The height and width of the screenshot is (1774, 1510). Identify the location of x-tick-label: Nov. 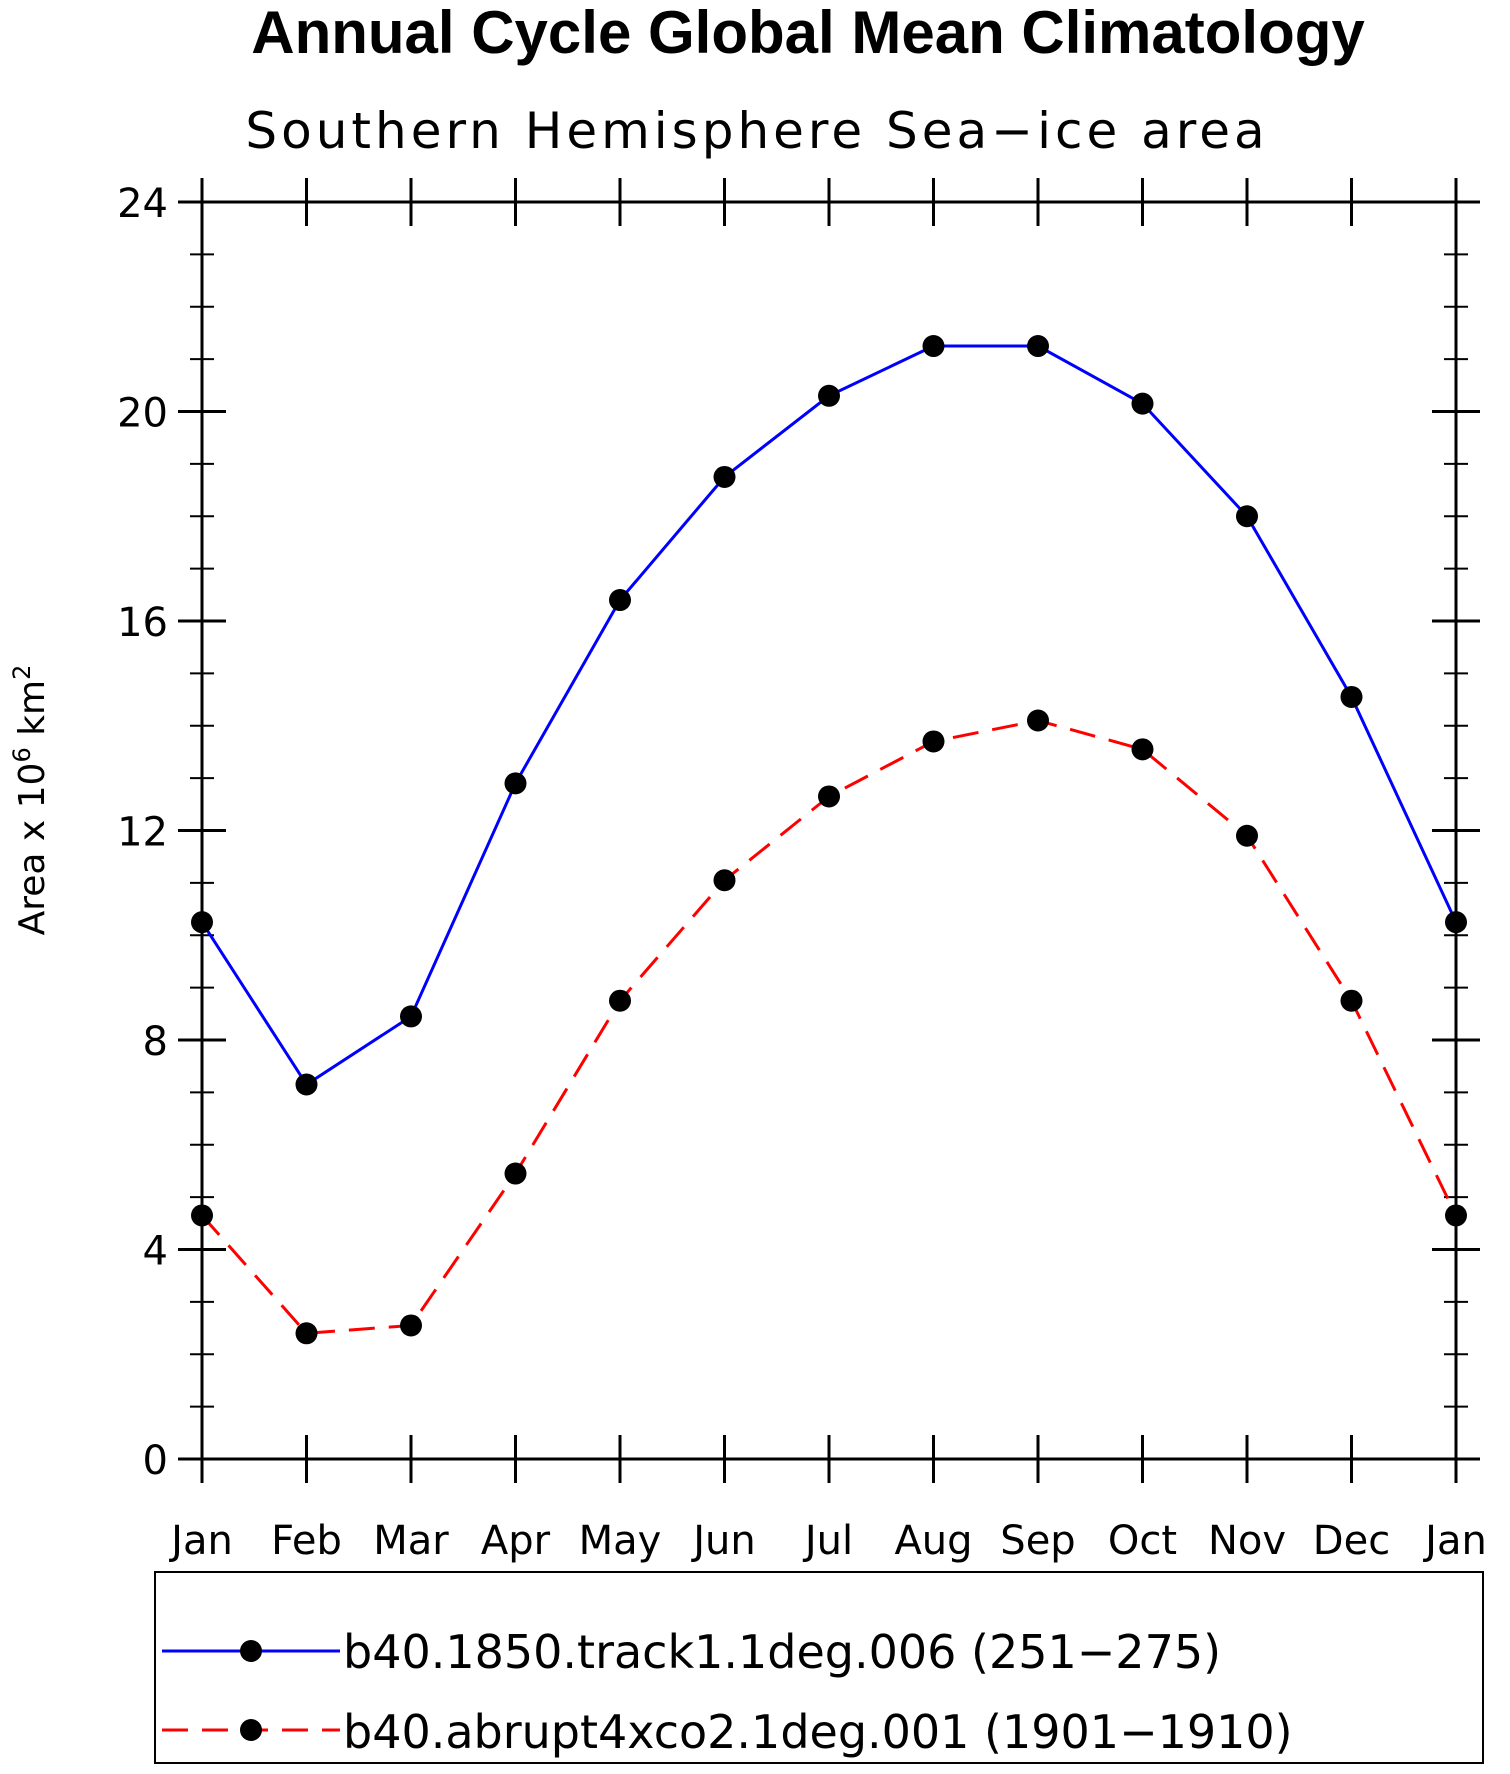
(1247, 1541).